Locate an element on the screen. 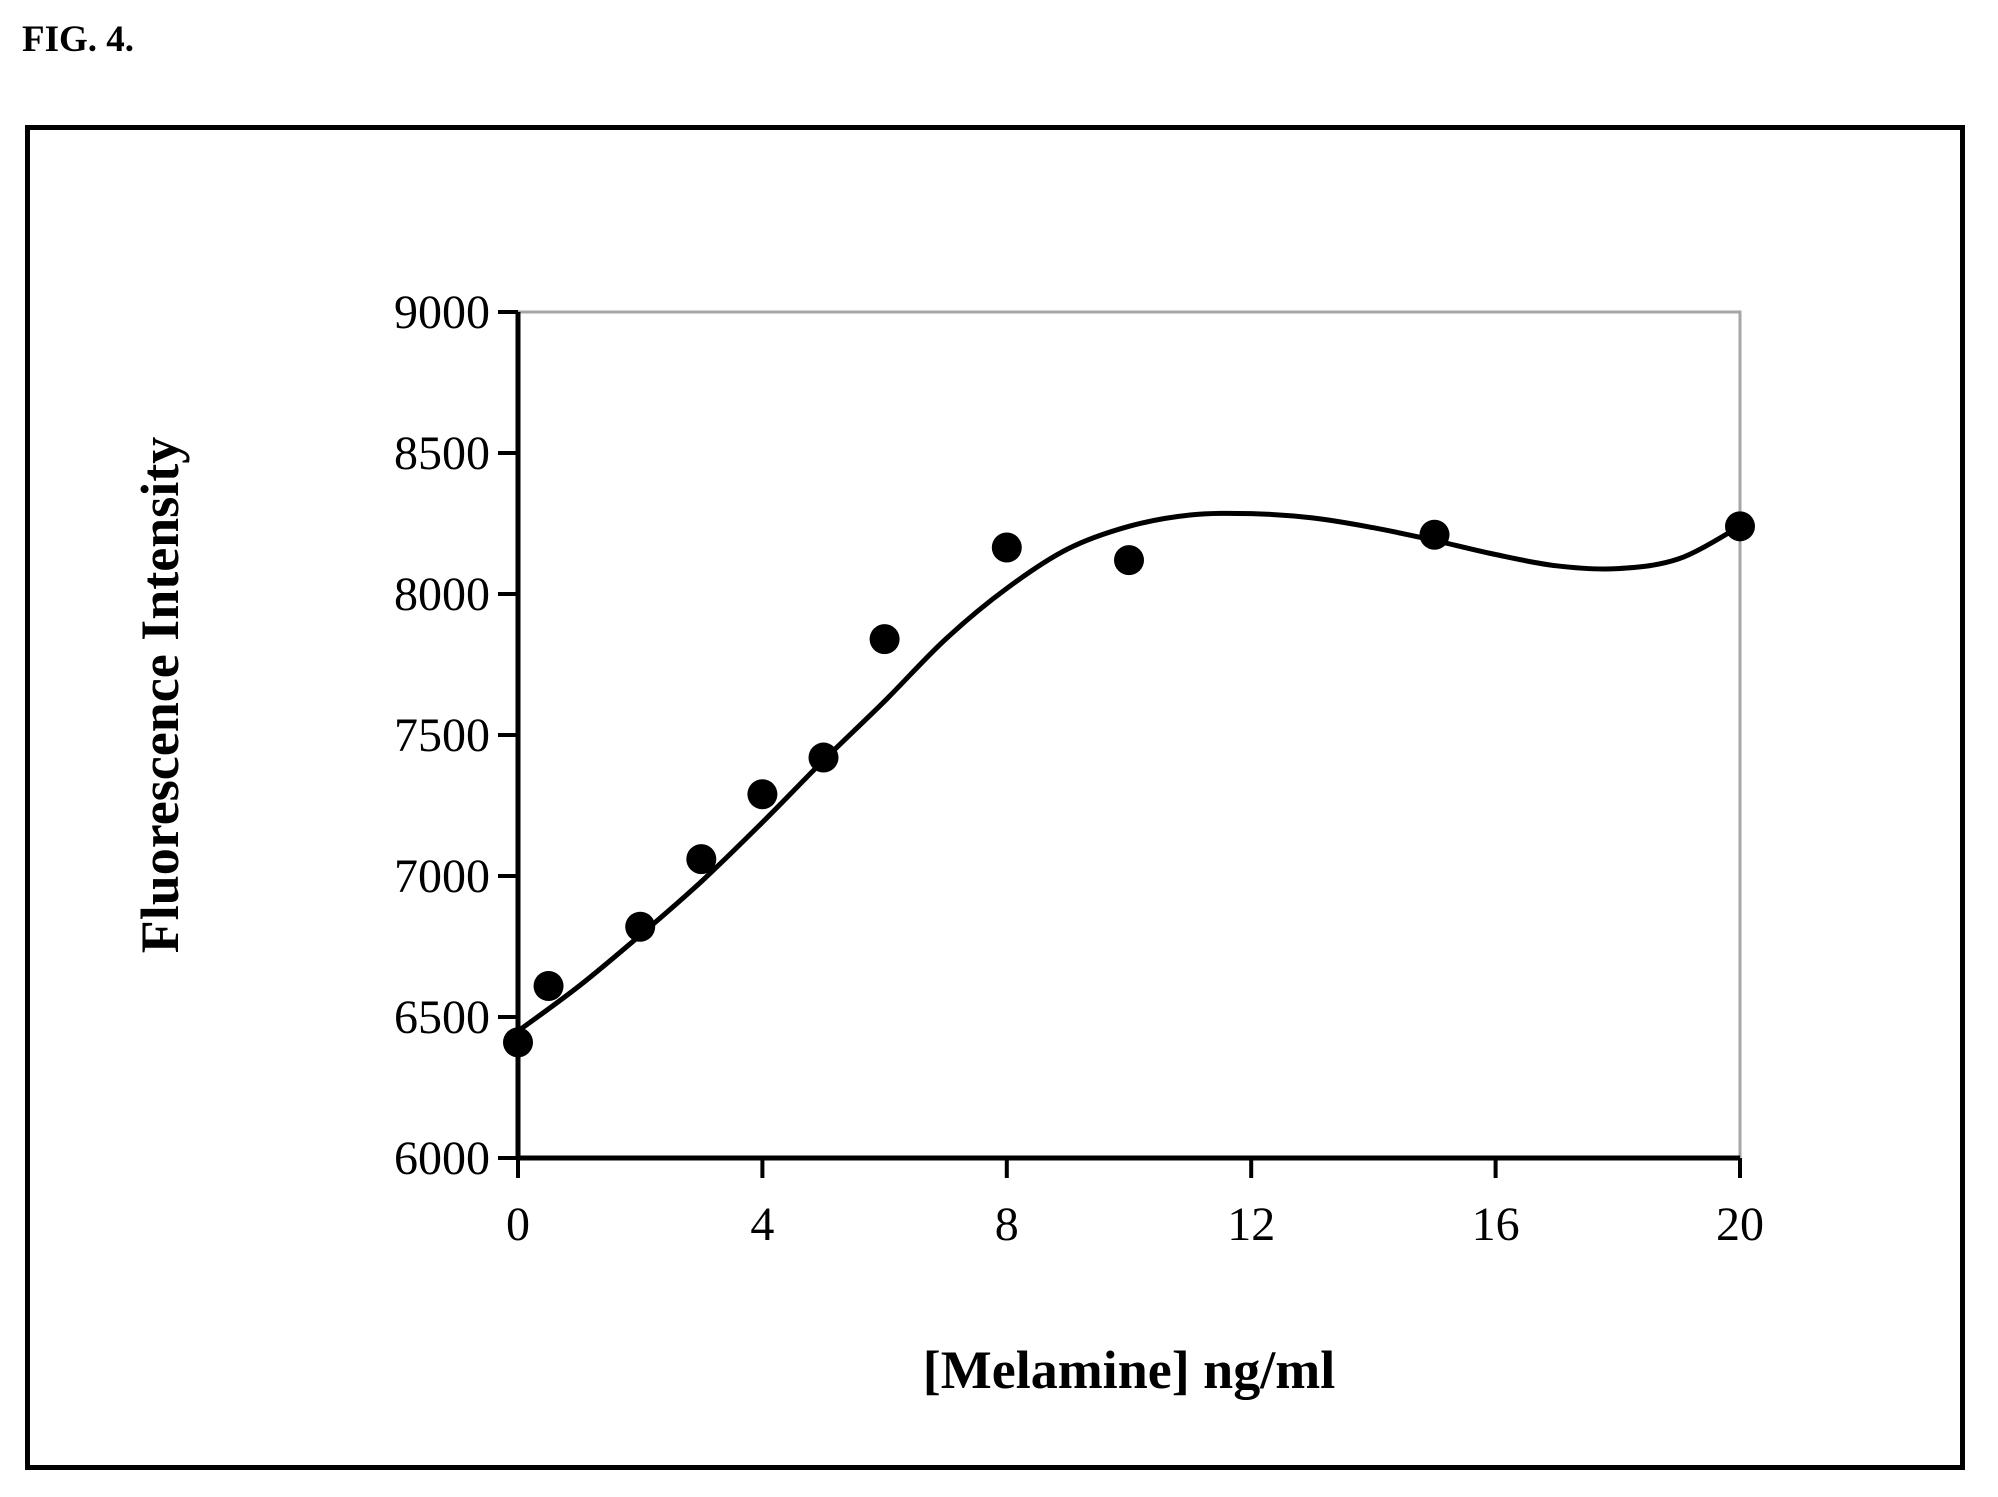  y-ticks: 6000 6500 7000 7500 8000 8500 9000 is located at coordinates (456, 735).